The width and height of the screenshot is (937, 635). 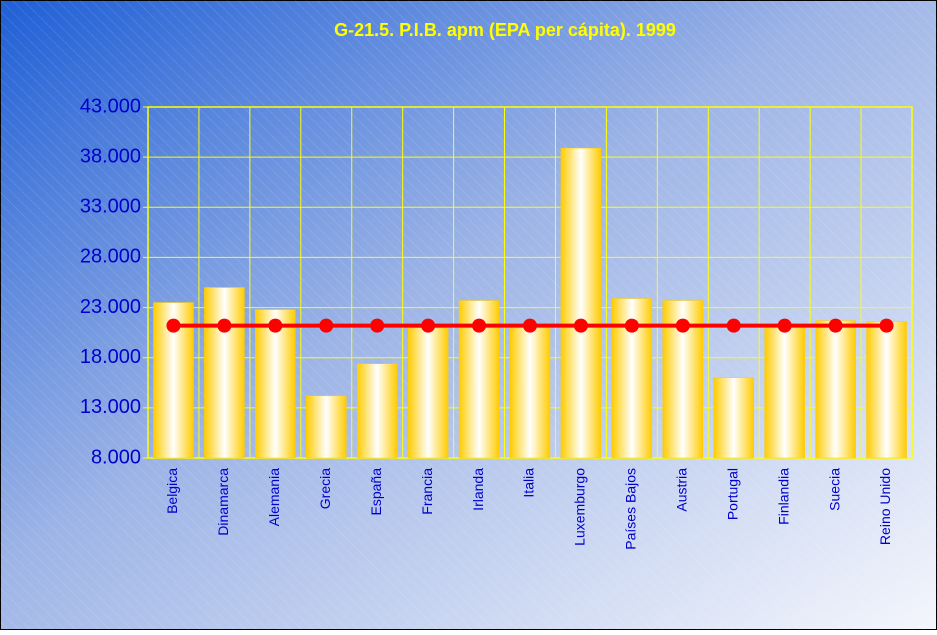 What do you see at coordinates (427, 491) in the screenshot?
I see `x-tick-label: Francia` at bounding box center [427, 491].